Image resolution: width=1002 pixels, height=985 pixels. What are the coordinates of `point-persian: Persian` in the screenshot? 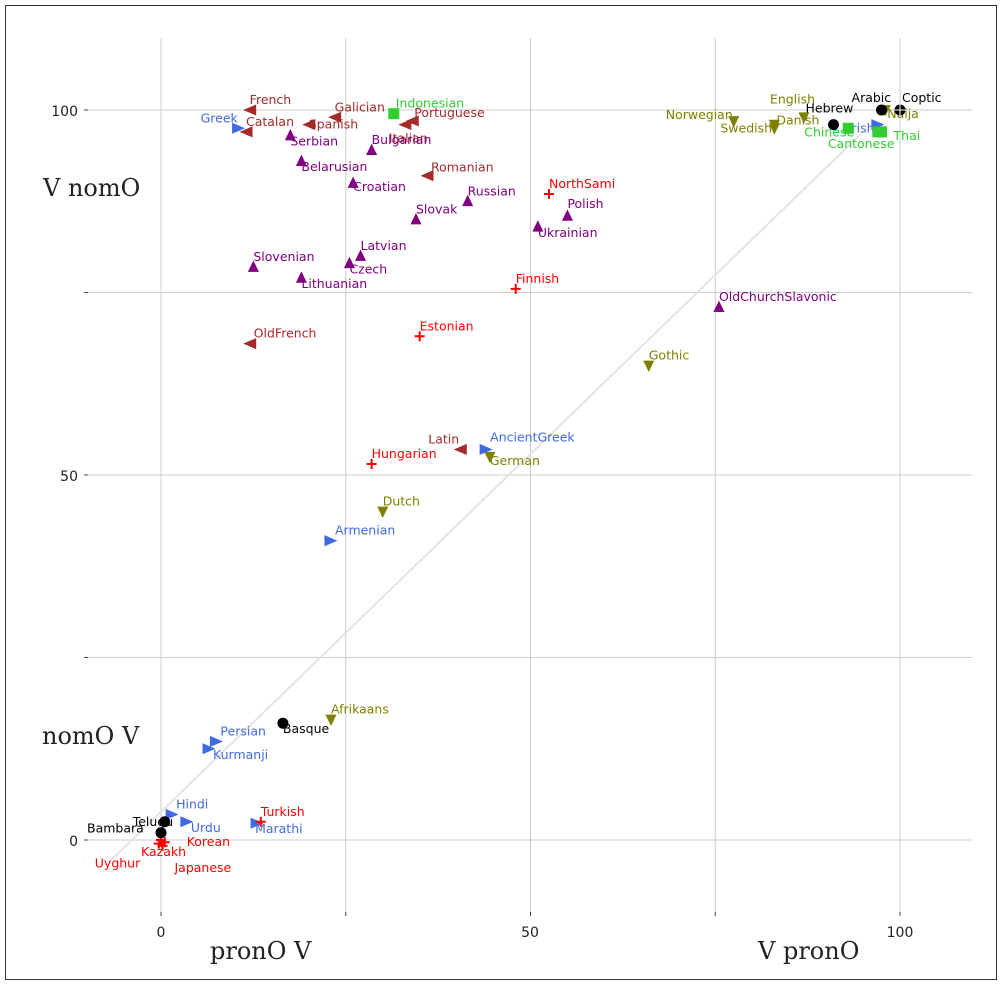 It's located at (237, 735).